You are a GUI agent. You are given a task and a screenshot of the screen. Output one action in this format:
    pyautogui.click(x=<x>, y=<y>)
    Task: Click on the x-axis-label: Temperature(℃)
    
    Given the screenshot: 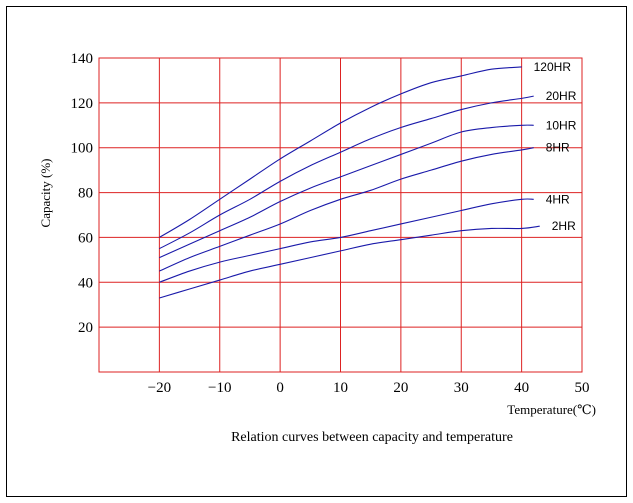 What is the action you would take?
    pyautogui.click(x=551, y=409)
    